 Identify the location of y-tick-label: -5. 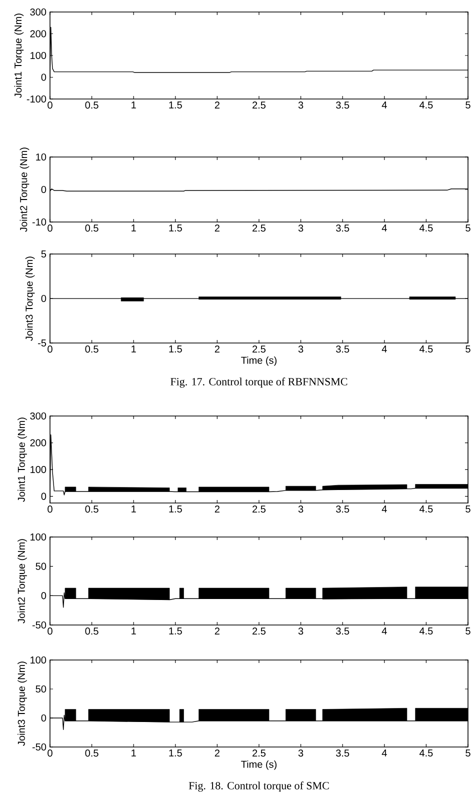
(42, 343).